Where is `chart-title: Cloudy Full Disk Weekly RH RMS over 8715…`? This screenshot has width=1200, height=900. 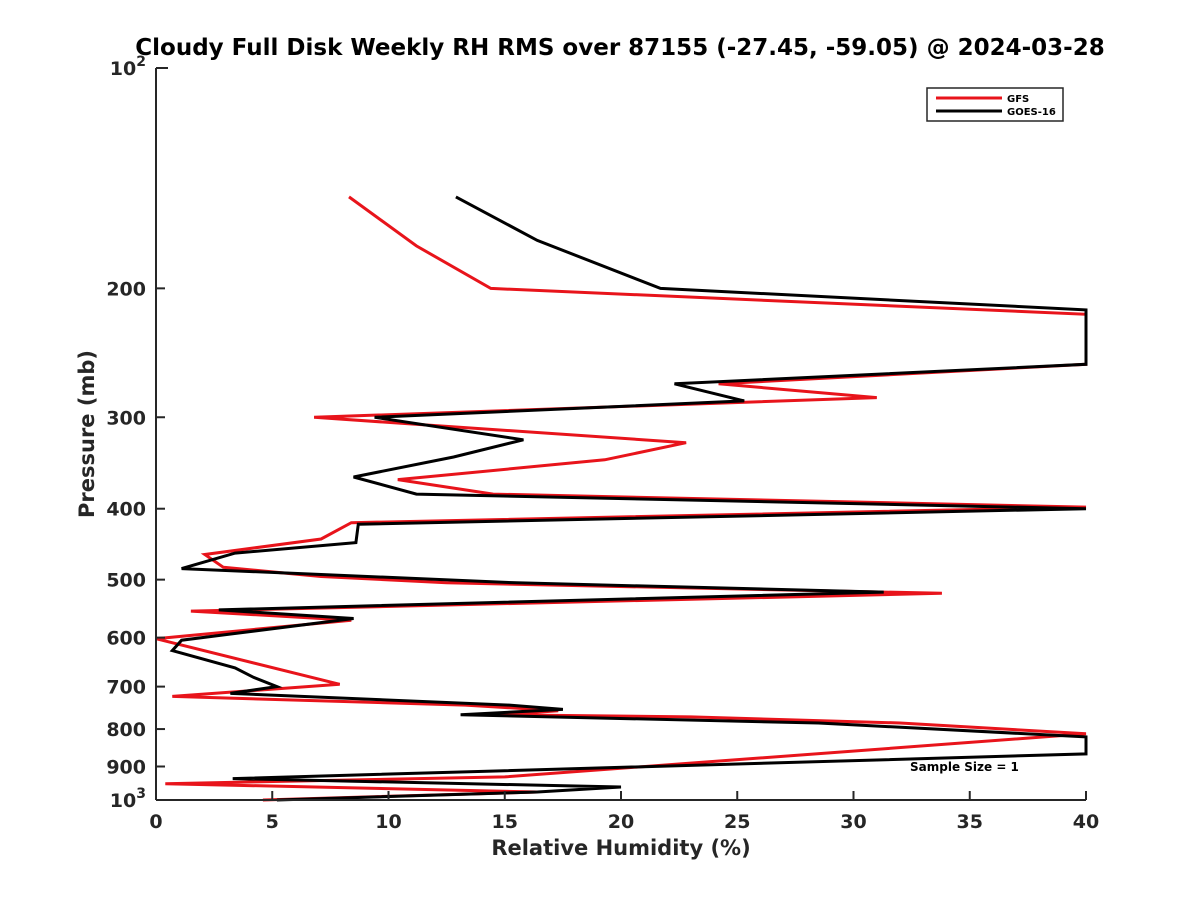
chart-title: Cloudy Full Disk Weekly RH RMS over 8715… is located at coordinates (619, 48).